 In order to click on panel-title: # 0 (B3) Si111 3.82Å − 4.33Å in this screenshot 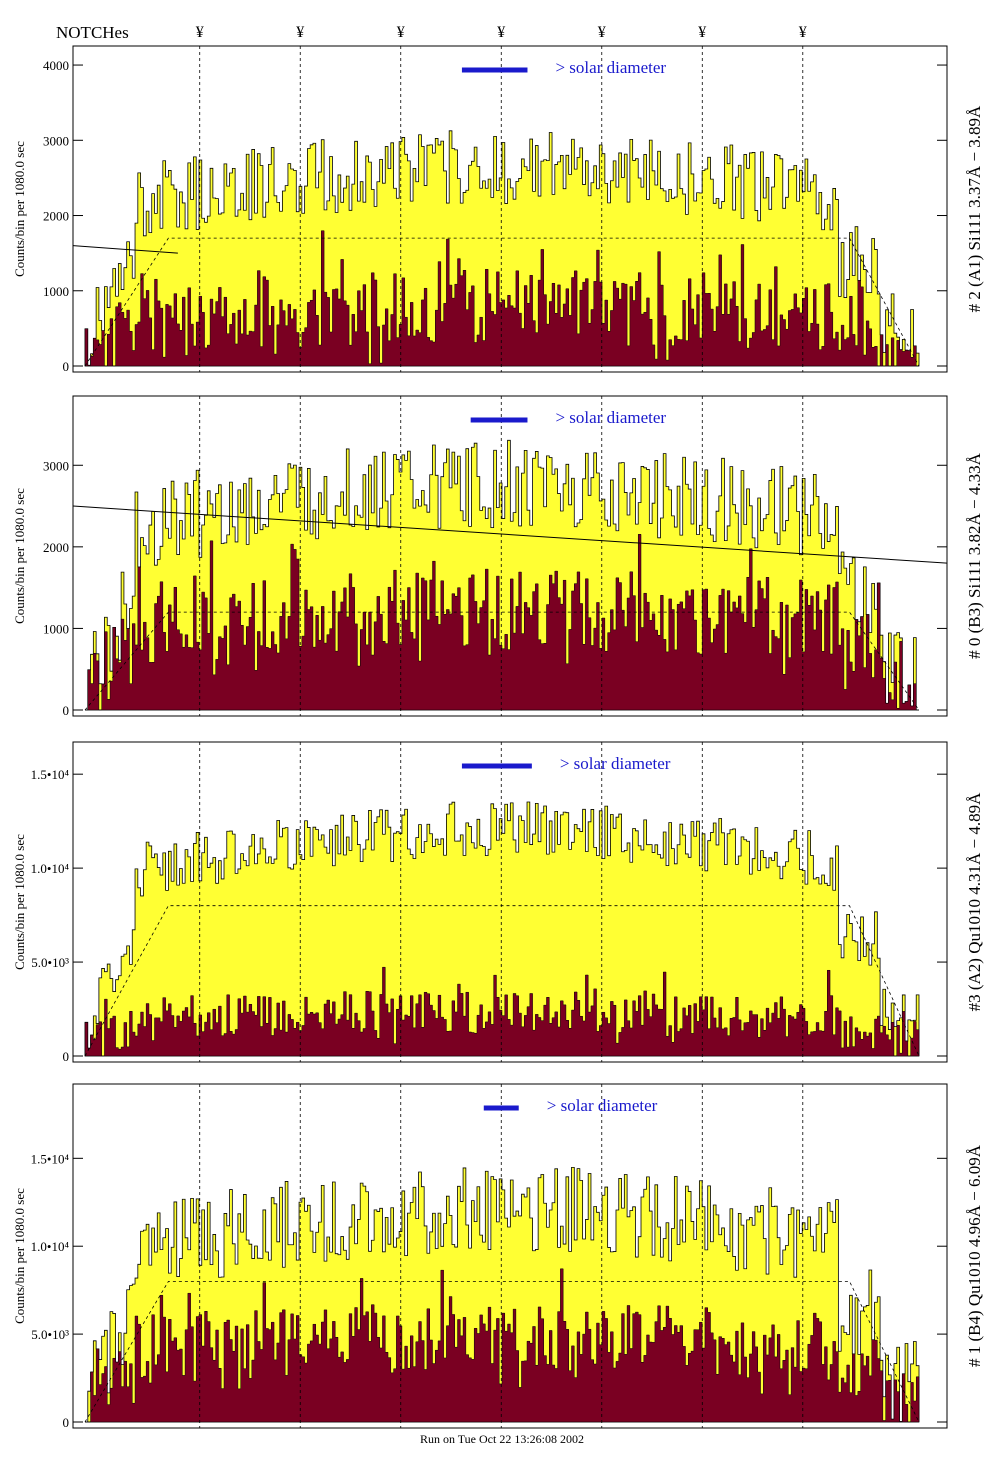, I will do `click(974, 555)`.